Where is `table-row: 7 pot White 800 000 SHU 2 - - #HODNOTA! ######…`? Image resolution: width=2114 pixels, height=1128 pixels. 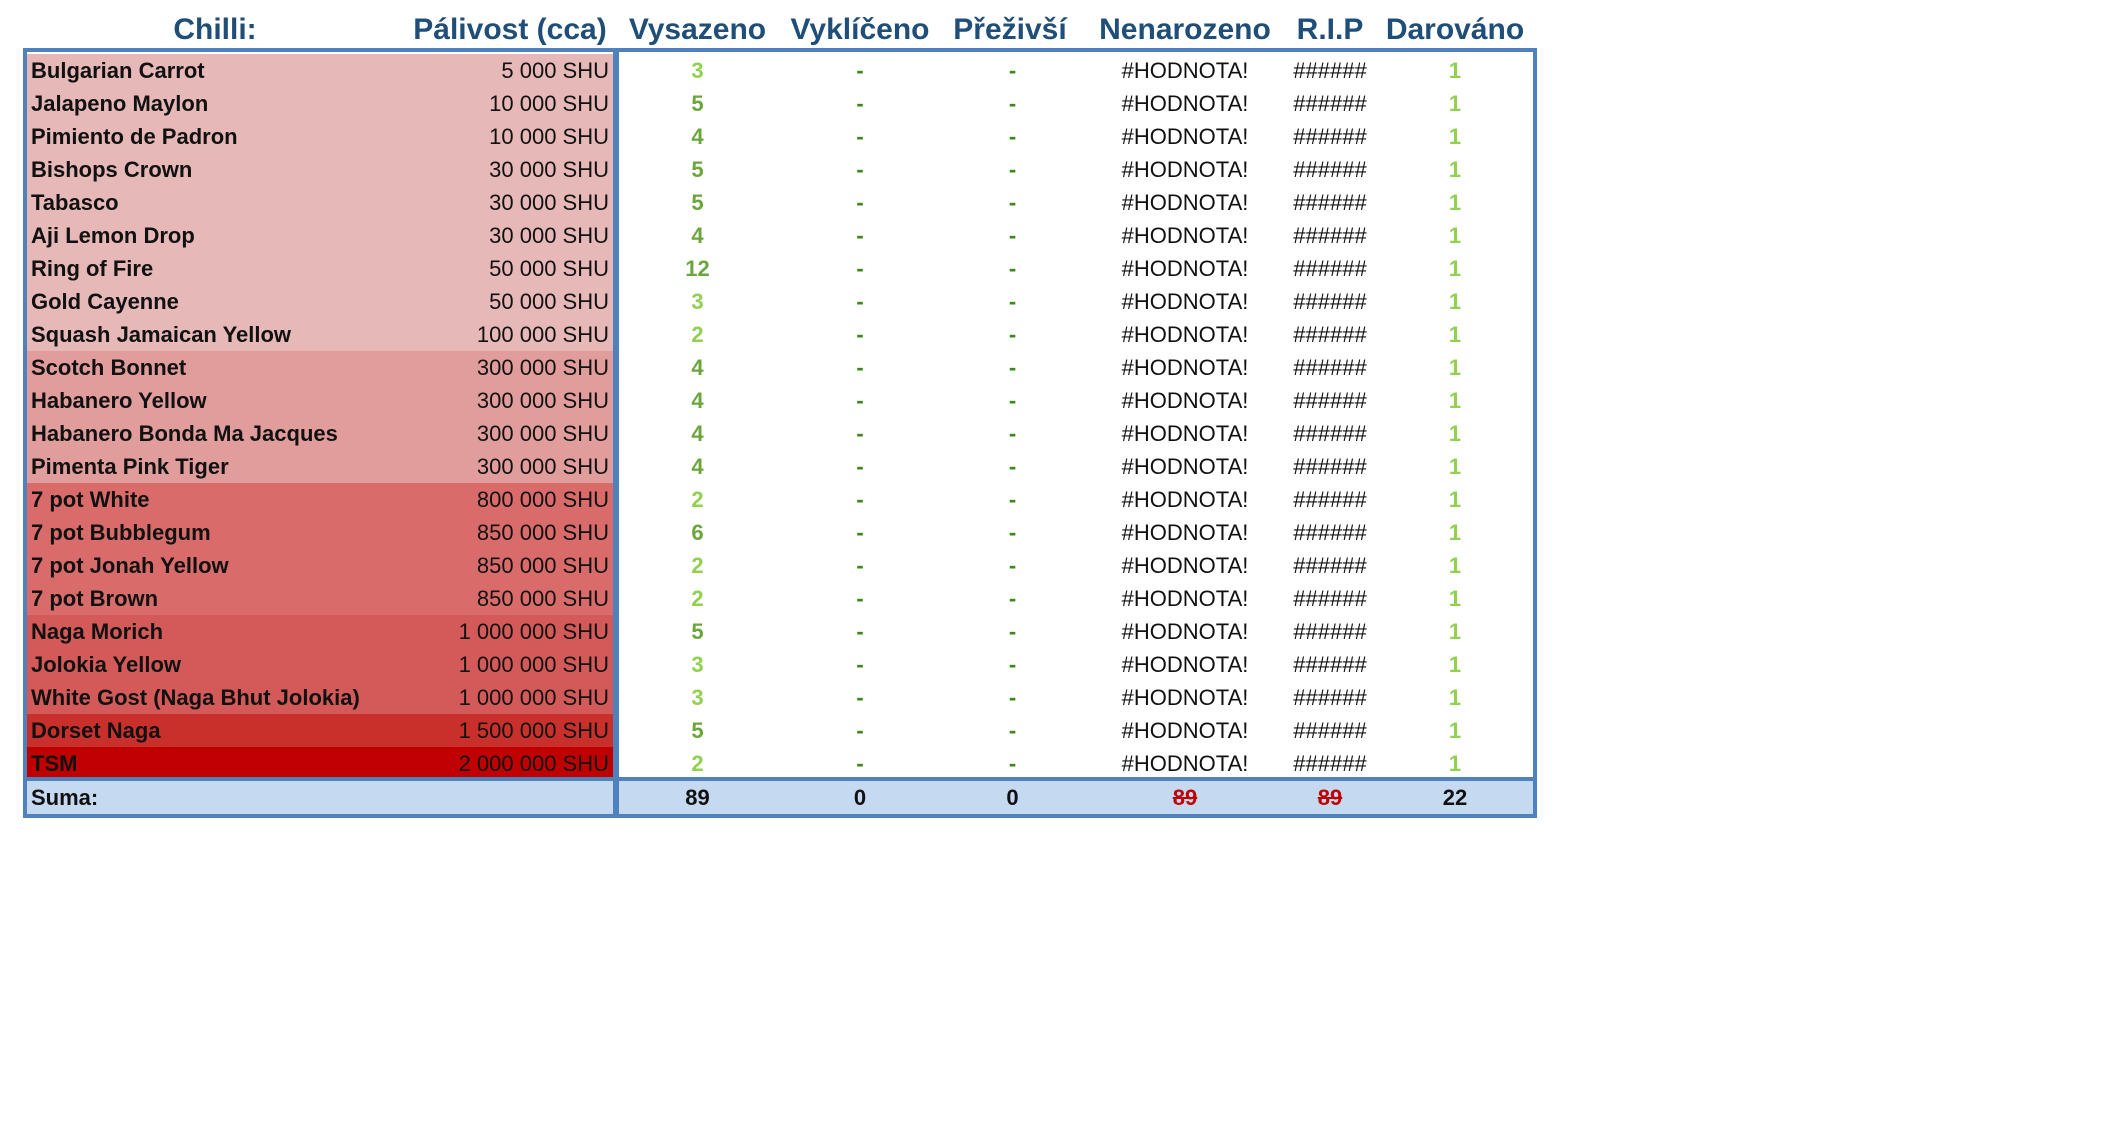
table-row: 7 pot White 800 000 SHU 2 - - #HODNOTA! ######… is located at coordinates (777, 499).